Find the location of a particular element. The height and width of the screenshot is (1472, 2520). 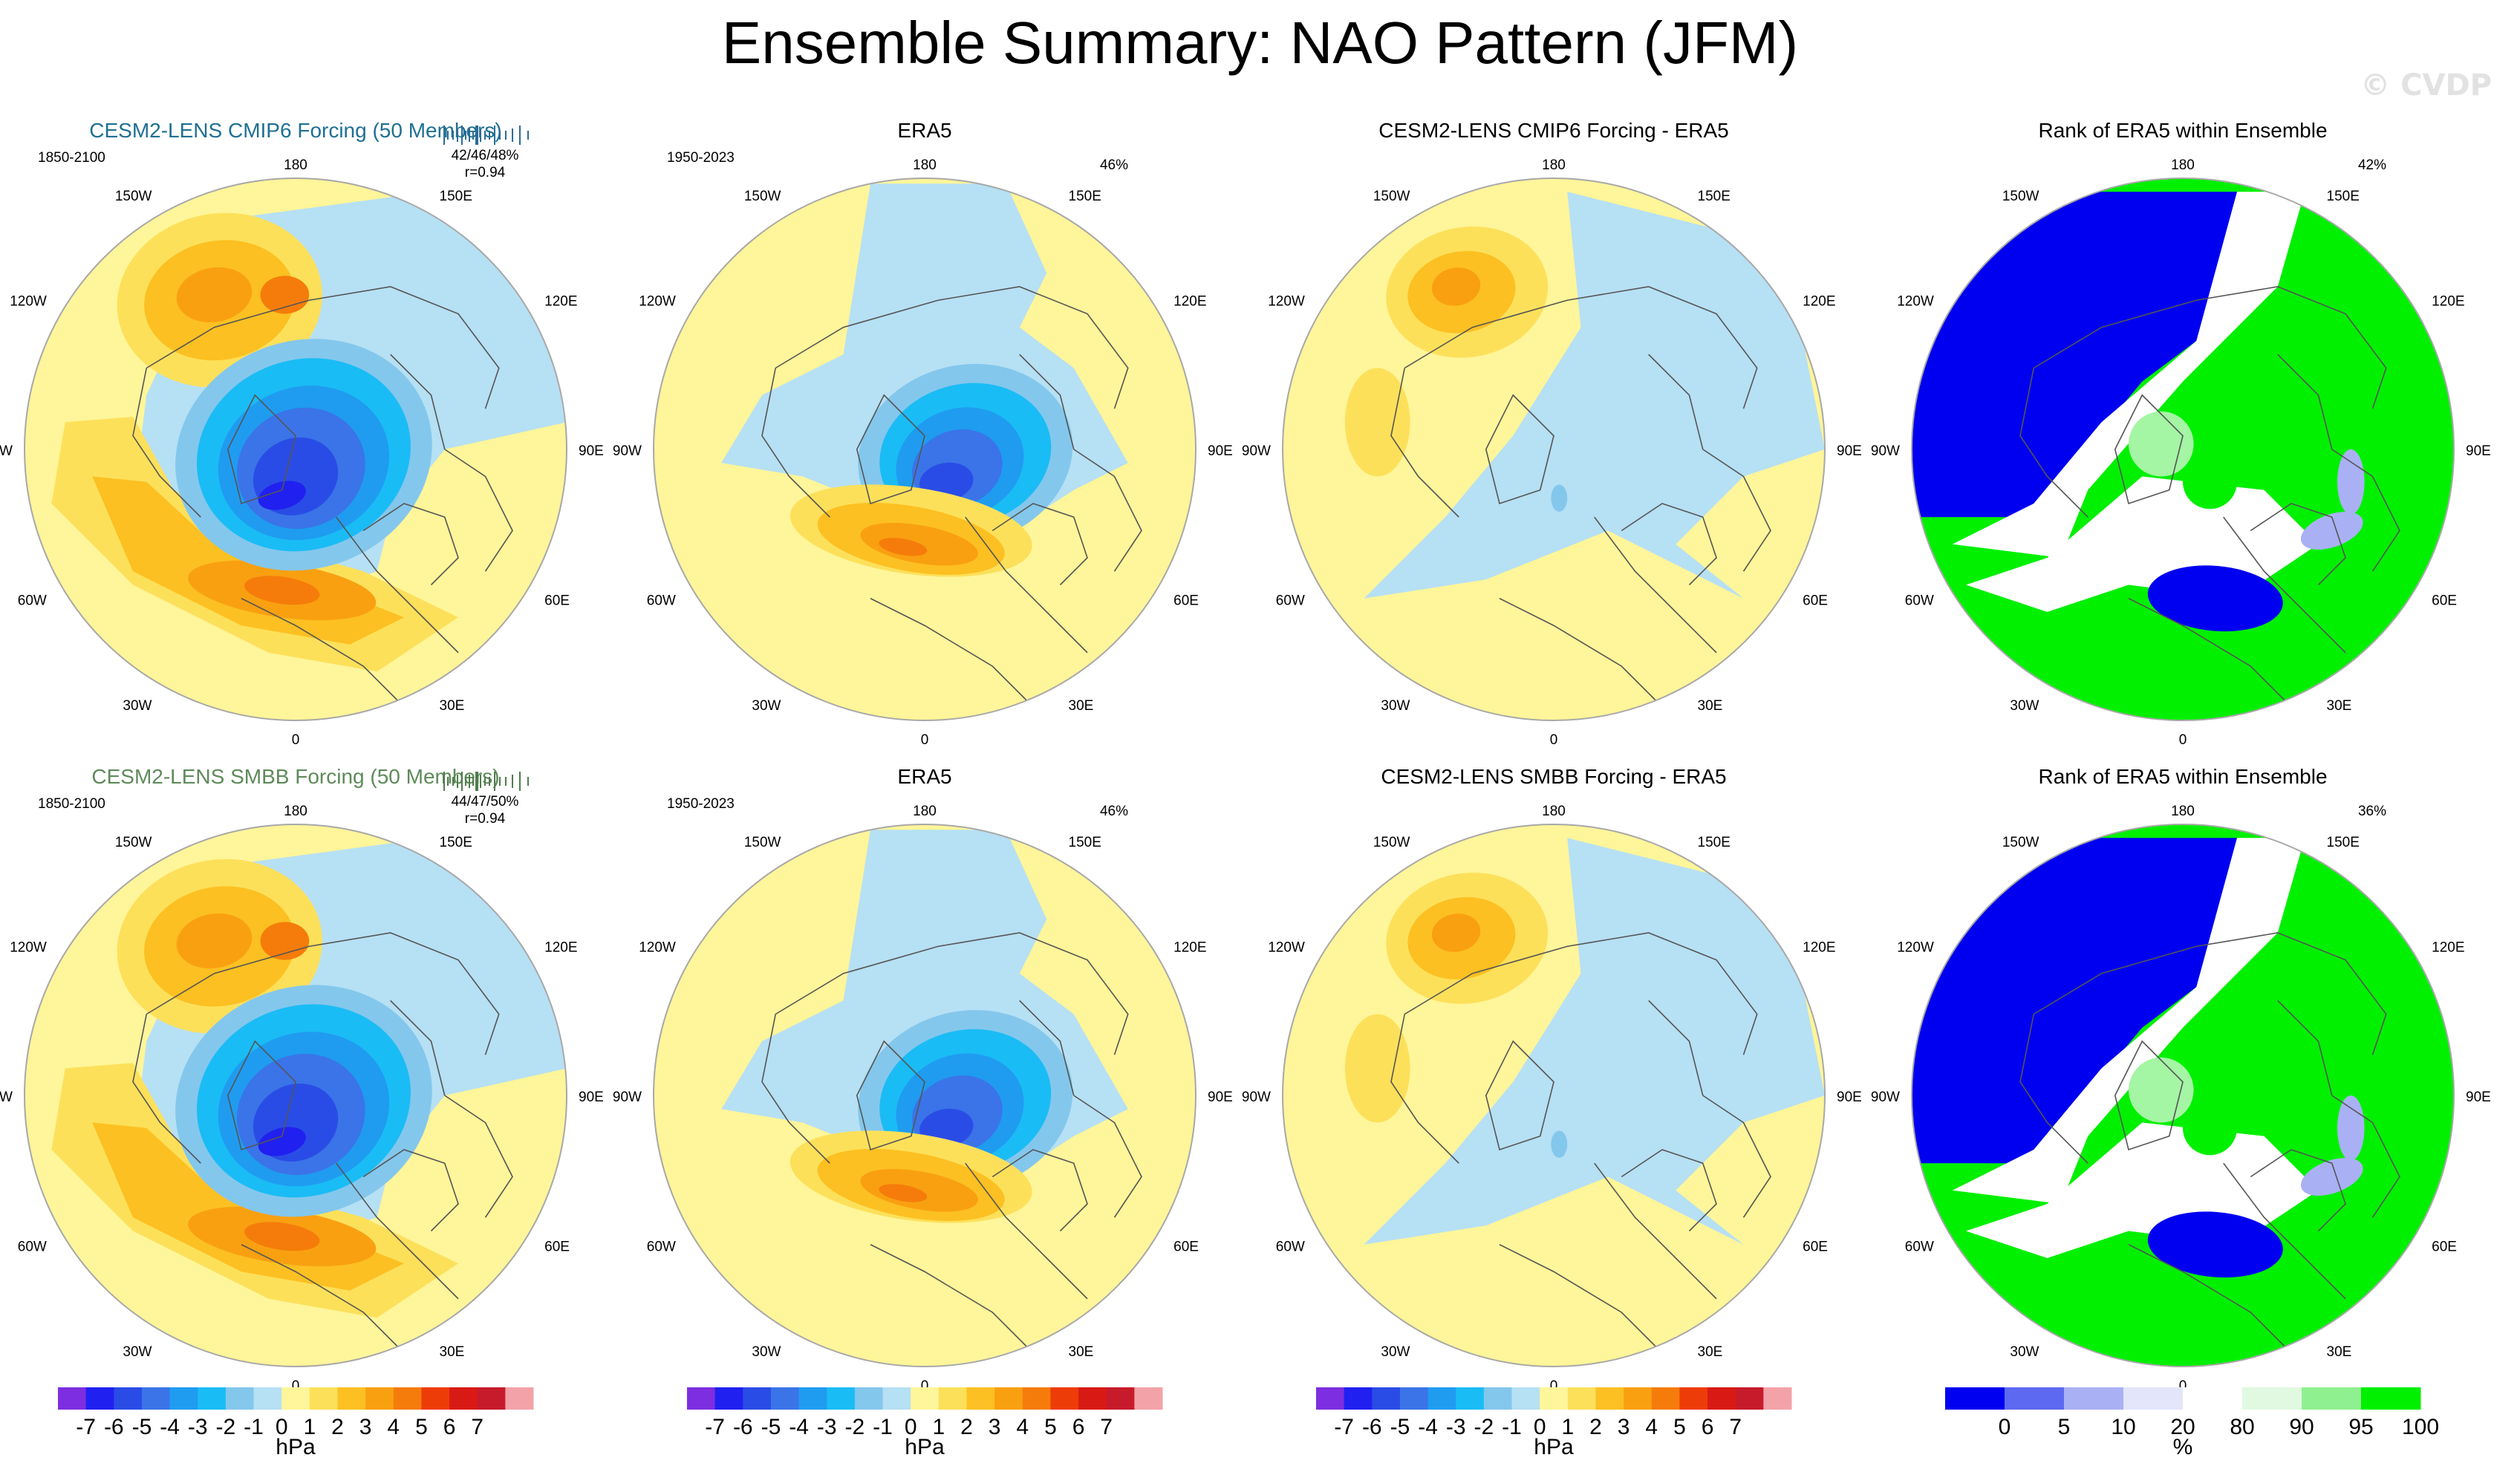

panel-title: Rank of ERA5 within Ensemble is located at coordinates (2182, 130).